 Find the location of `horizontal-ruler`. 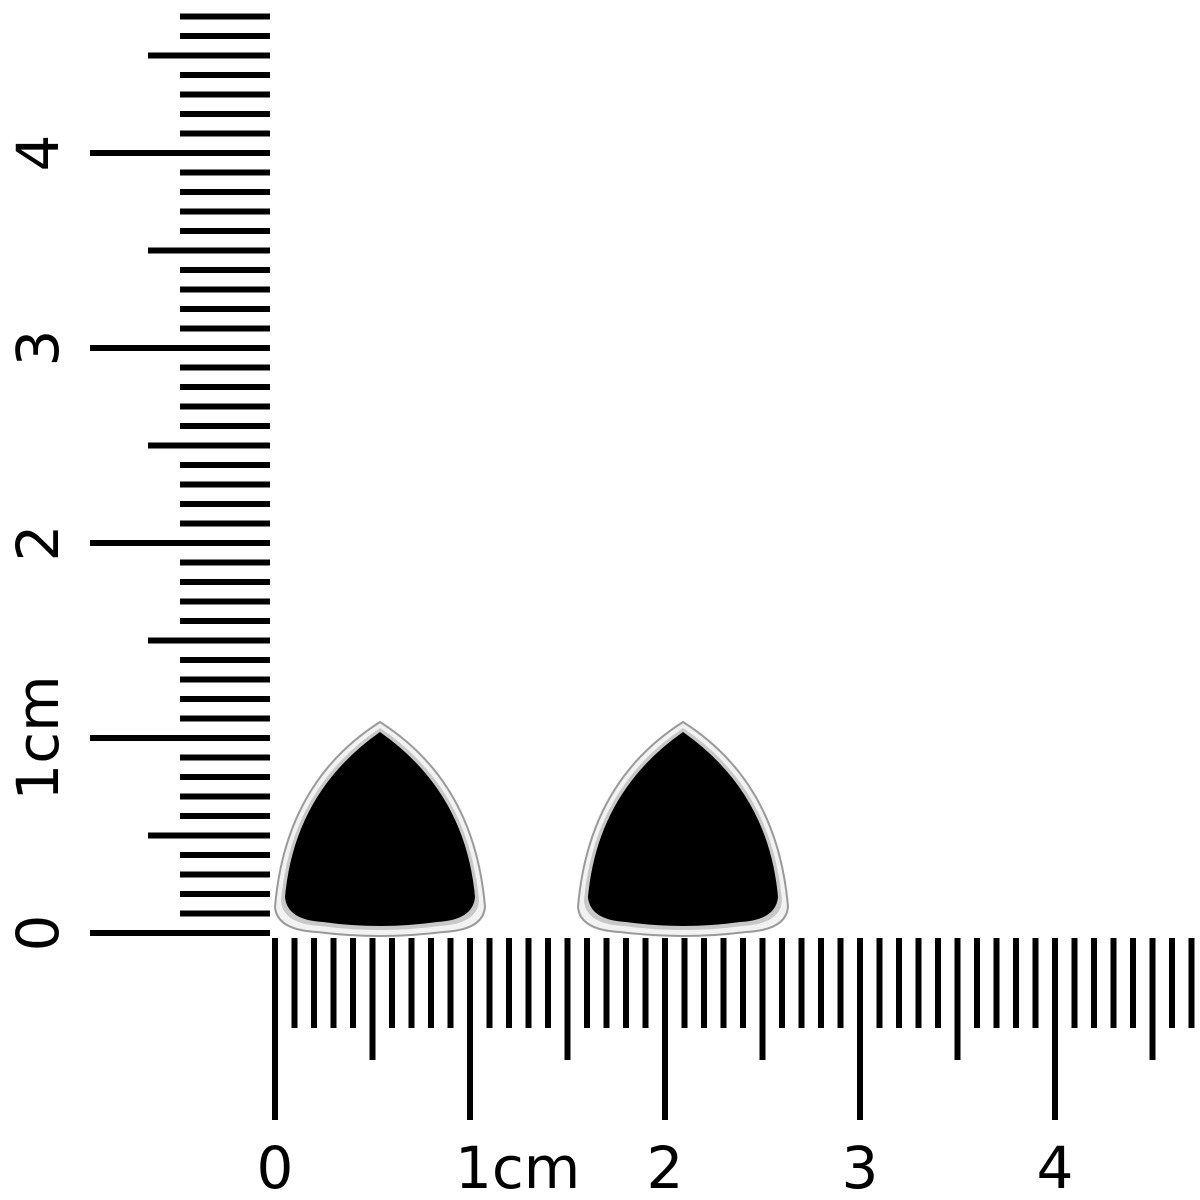

horizontal-ruler is located at coordinates (733, 1029).